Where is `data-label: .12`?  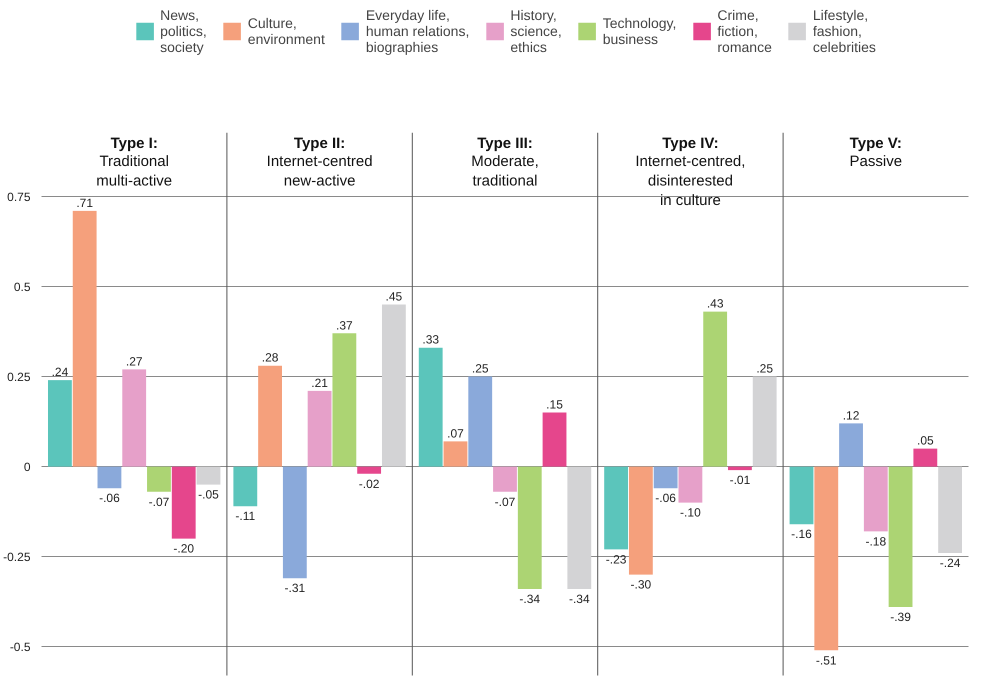
data-label: .12 is located at coordinates (851, 415).